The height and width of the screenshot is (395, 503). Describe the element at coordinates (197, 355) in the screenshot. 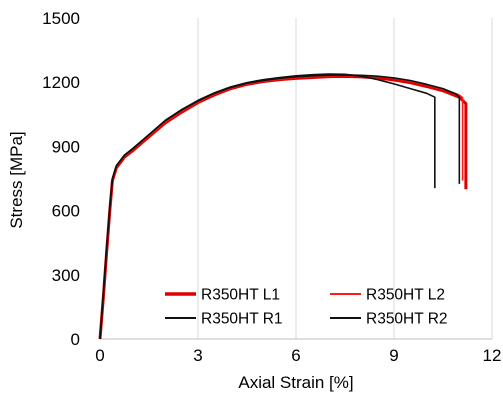

I see `x-tick-label: 3` at that location.